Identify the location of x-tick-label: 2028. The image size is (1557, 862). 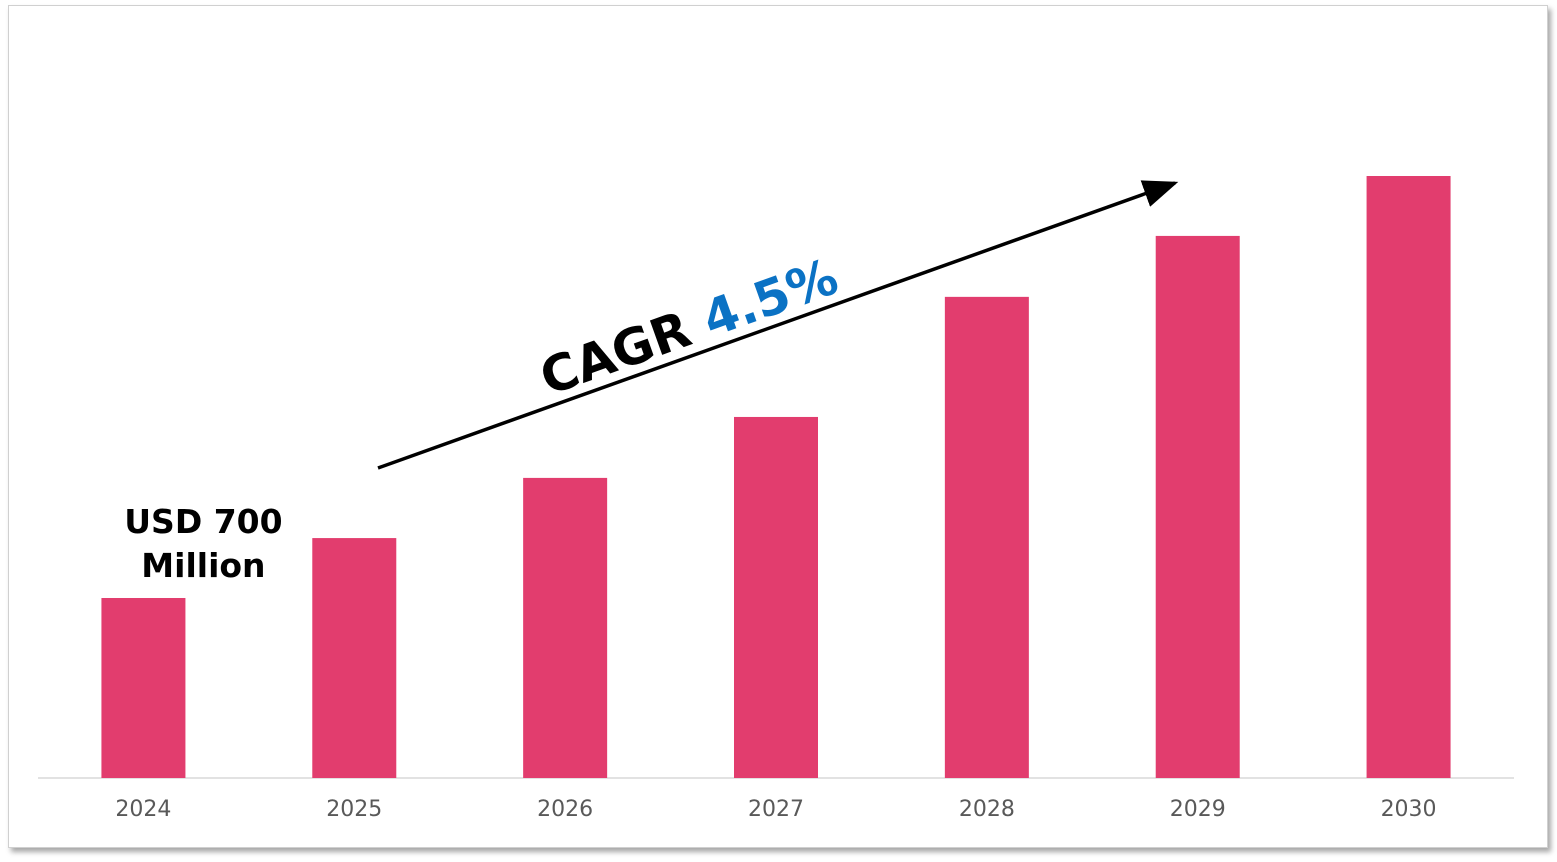
(987, 809).